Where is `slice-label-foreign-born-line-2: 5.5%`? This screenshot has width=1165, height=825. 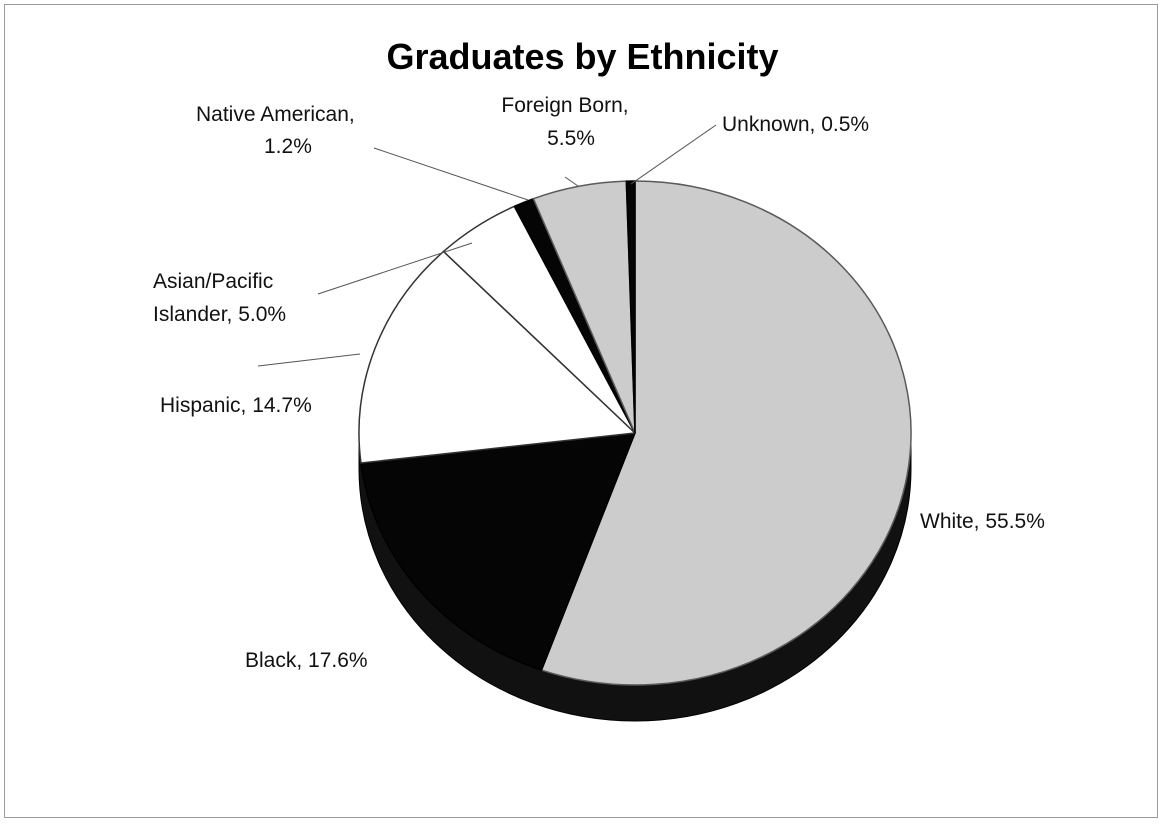 slice-label-foreign-born-line-2: 5.5% is located at coordinates (571, 138).